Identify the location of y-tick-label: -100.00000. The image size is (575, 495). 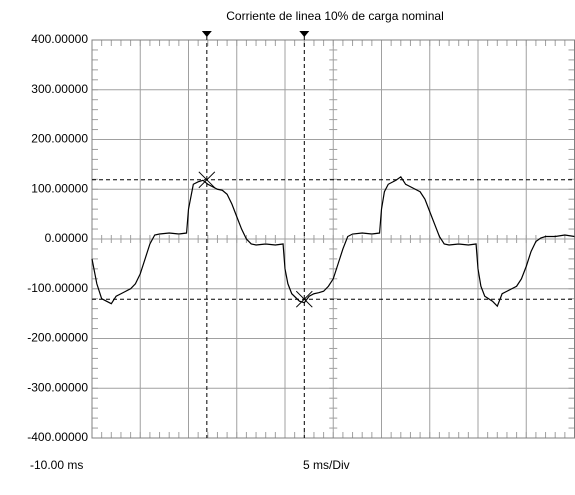
(57, 288).